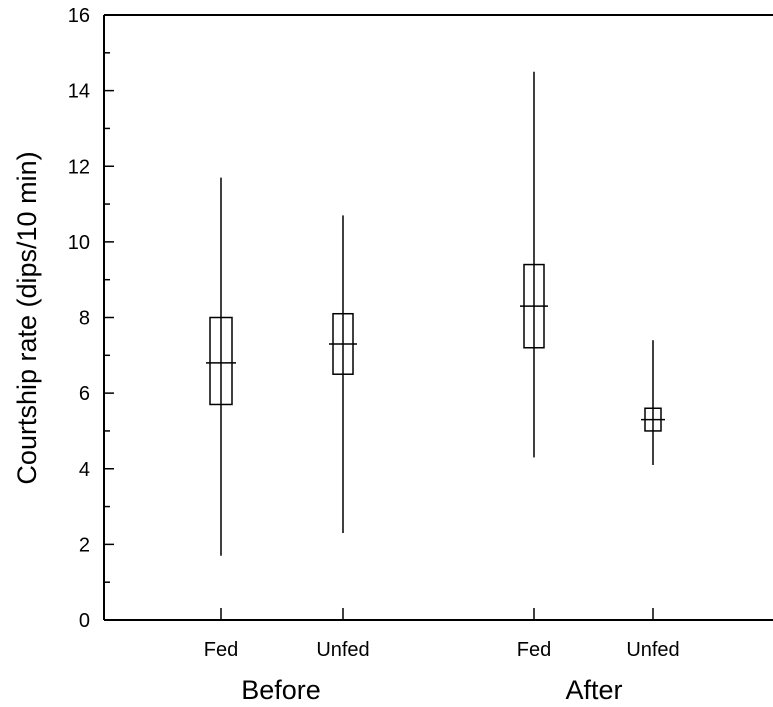 The height and width of the screenshot is (707, 773). I want to click on y-tick-label: 4, so click(84, 470).